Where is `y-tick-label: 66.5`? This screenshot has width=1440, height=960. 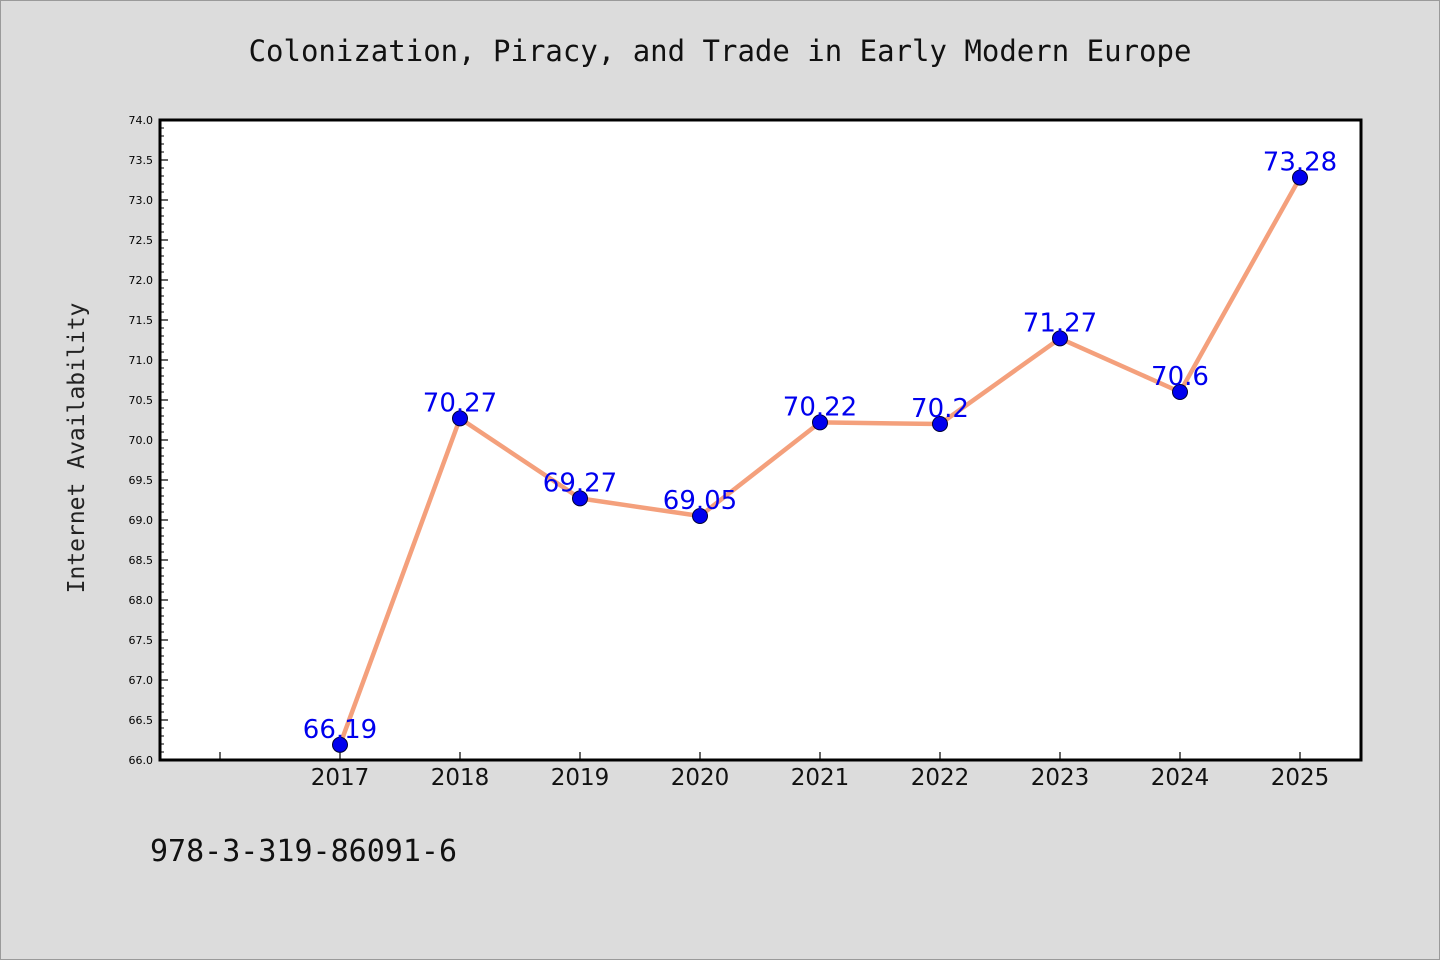 y-tick-label: 66.5 is located at coordinates (141, 720).